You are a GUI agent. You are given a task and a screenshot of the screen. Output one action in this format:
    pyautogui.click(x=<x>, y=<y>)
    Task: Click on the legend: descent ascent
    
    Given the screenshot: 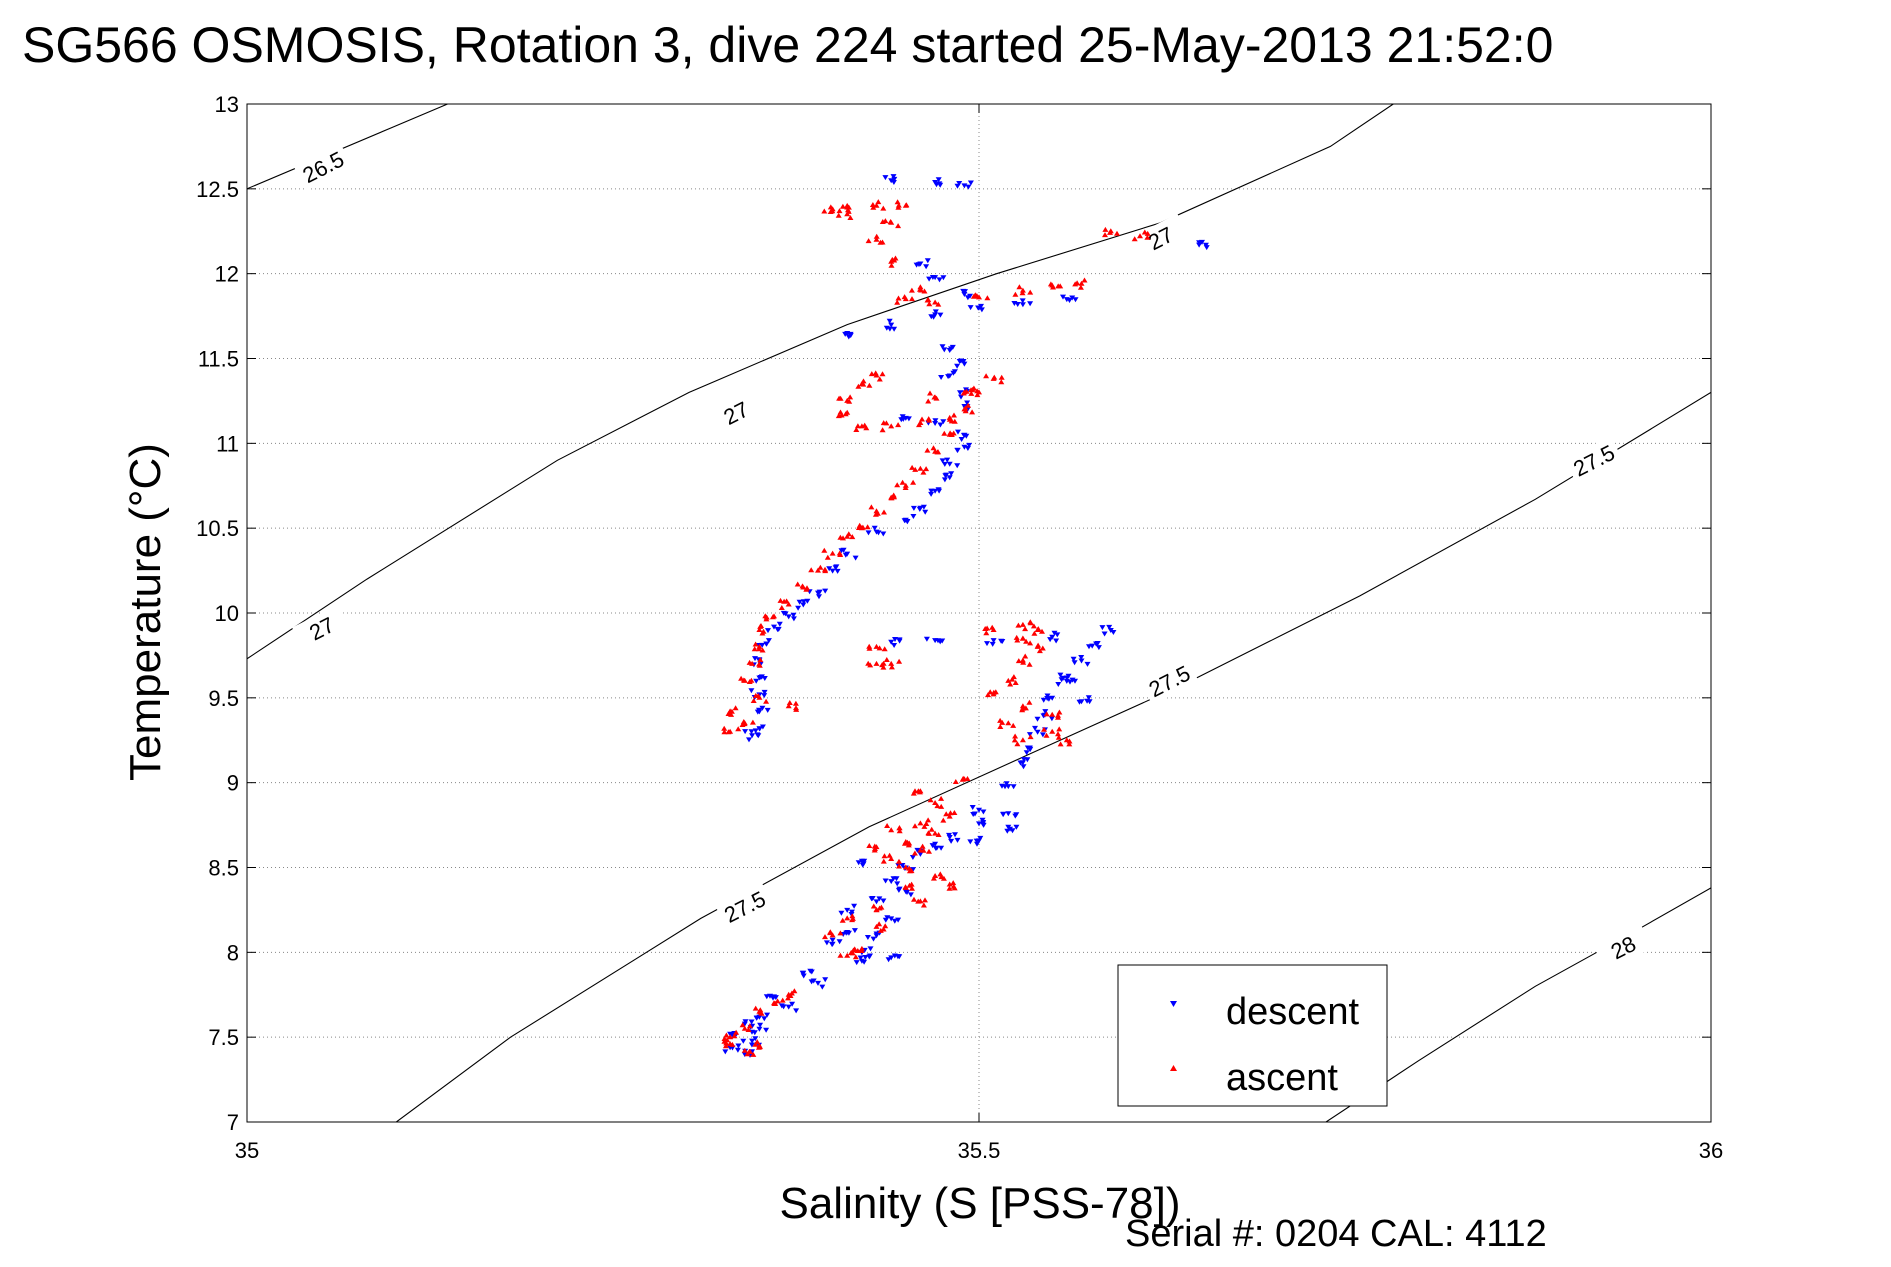 What is the action you would take?
    pyautogui.click(x=1252, y=1035)
    